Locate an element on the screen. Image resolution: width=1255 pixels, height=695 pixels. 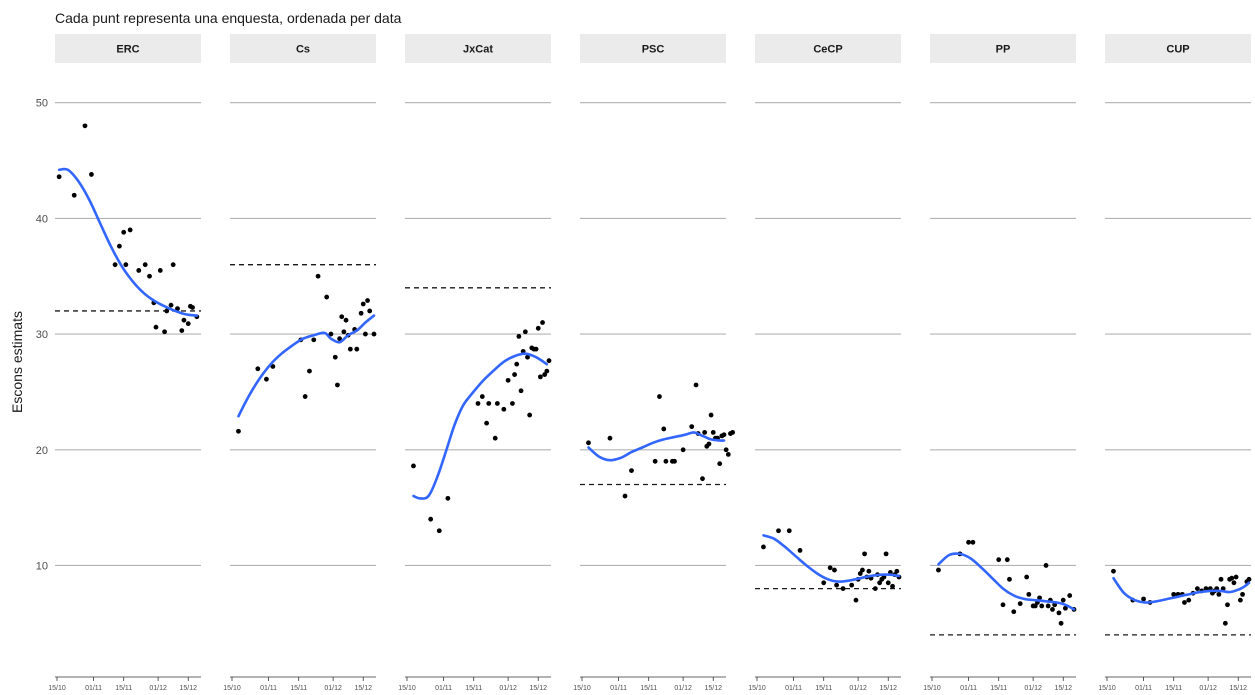
y-axis-label: Escons estimats is located at coordinates (17, 362).